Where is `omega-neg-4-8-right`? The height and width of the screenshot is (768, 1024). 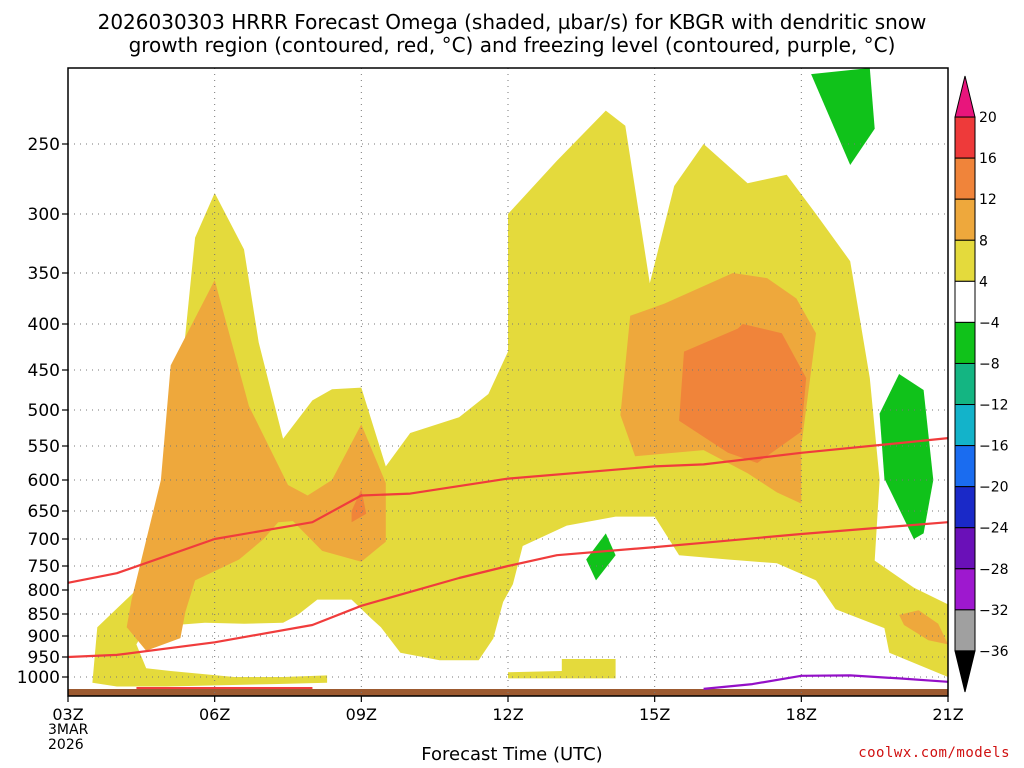 omega-neg-4-8-right is located at coordinates (906, 456).